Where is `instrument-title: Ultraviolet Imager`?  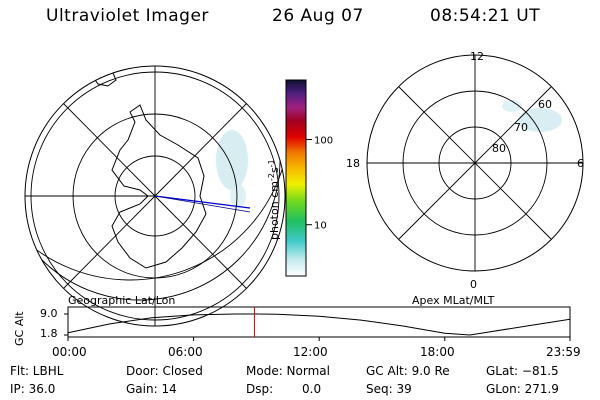 instrument-title: Ultraviolet Imager is located at coordinates (127, 16).